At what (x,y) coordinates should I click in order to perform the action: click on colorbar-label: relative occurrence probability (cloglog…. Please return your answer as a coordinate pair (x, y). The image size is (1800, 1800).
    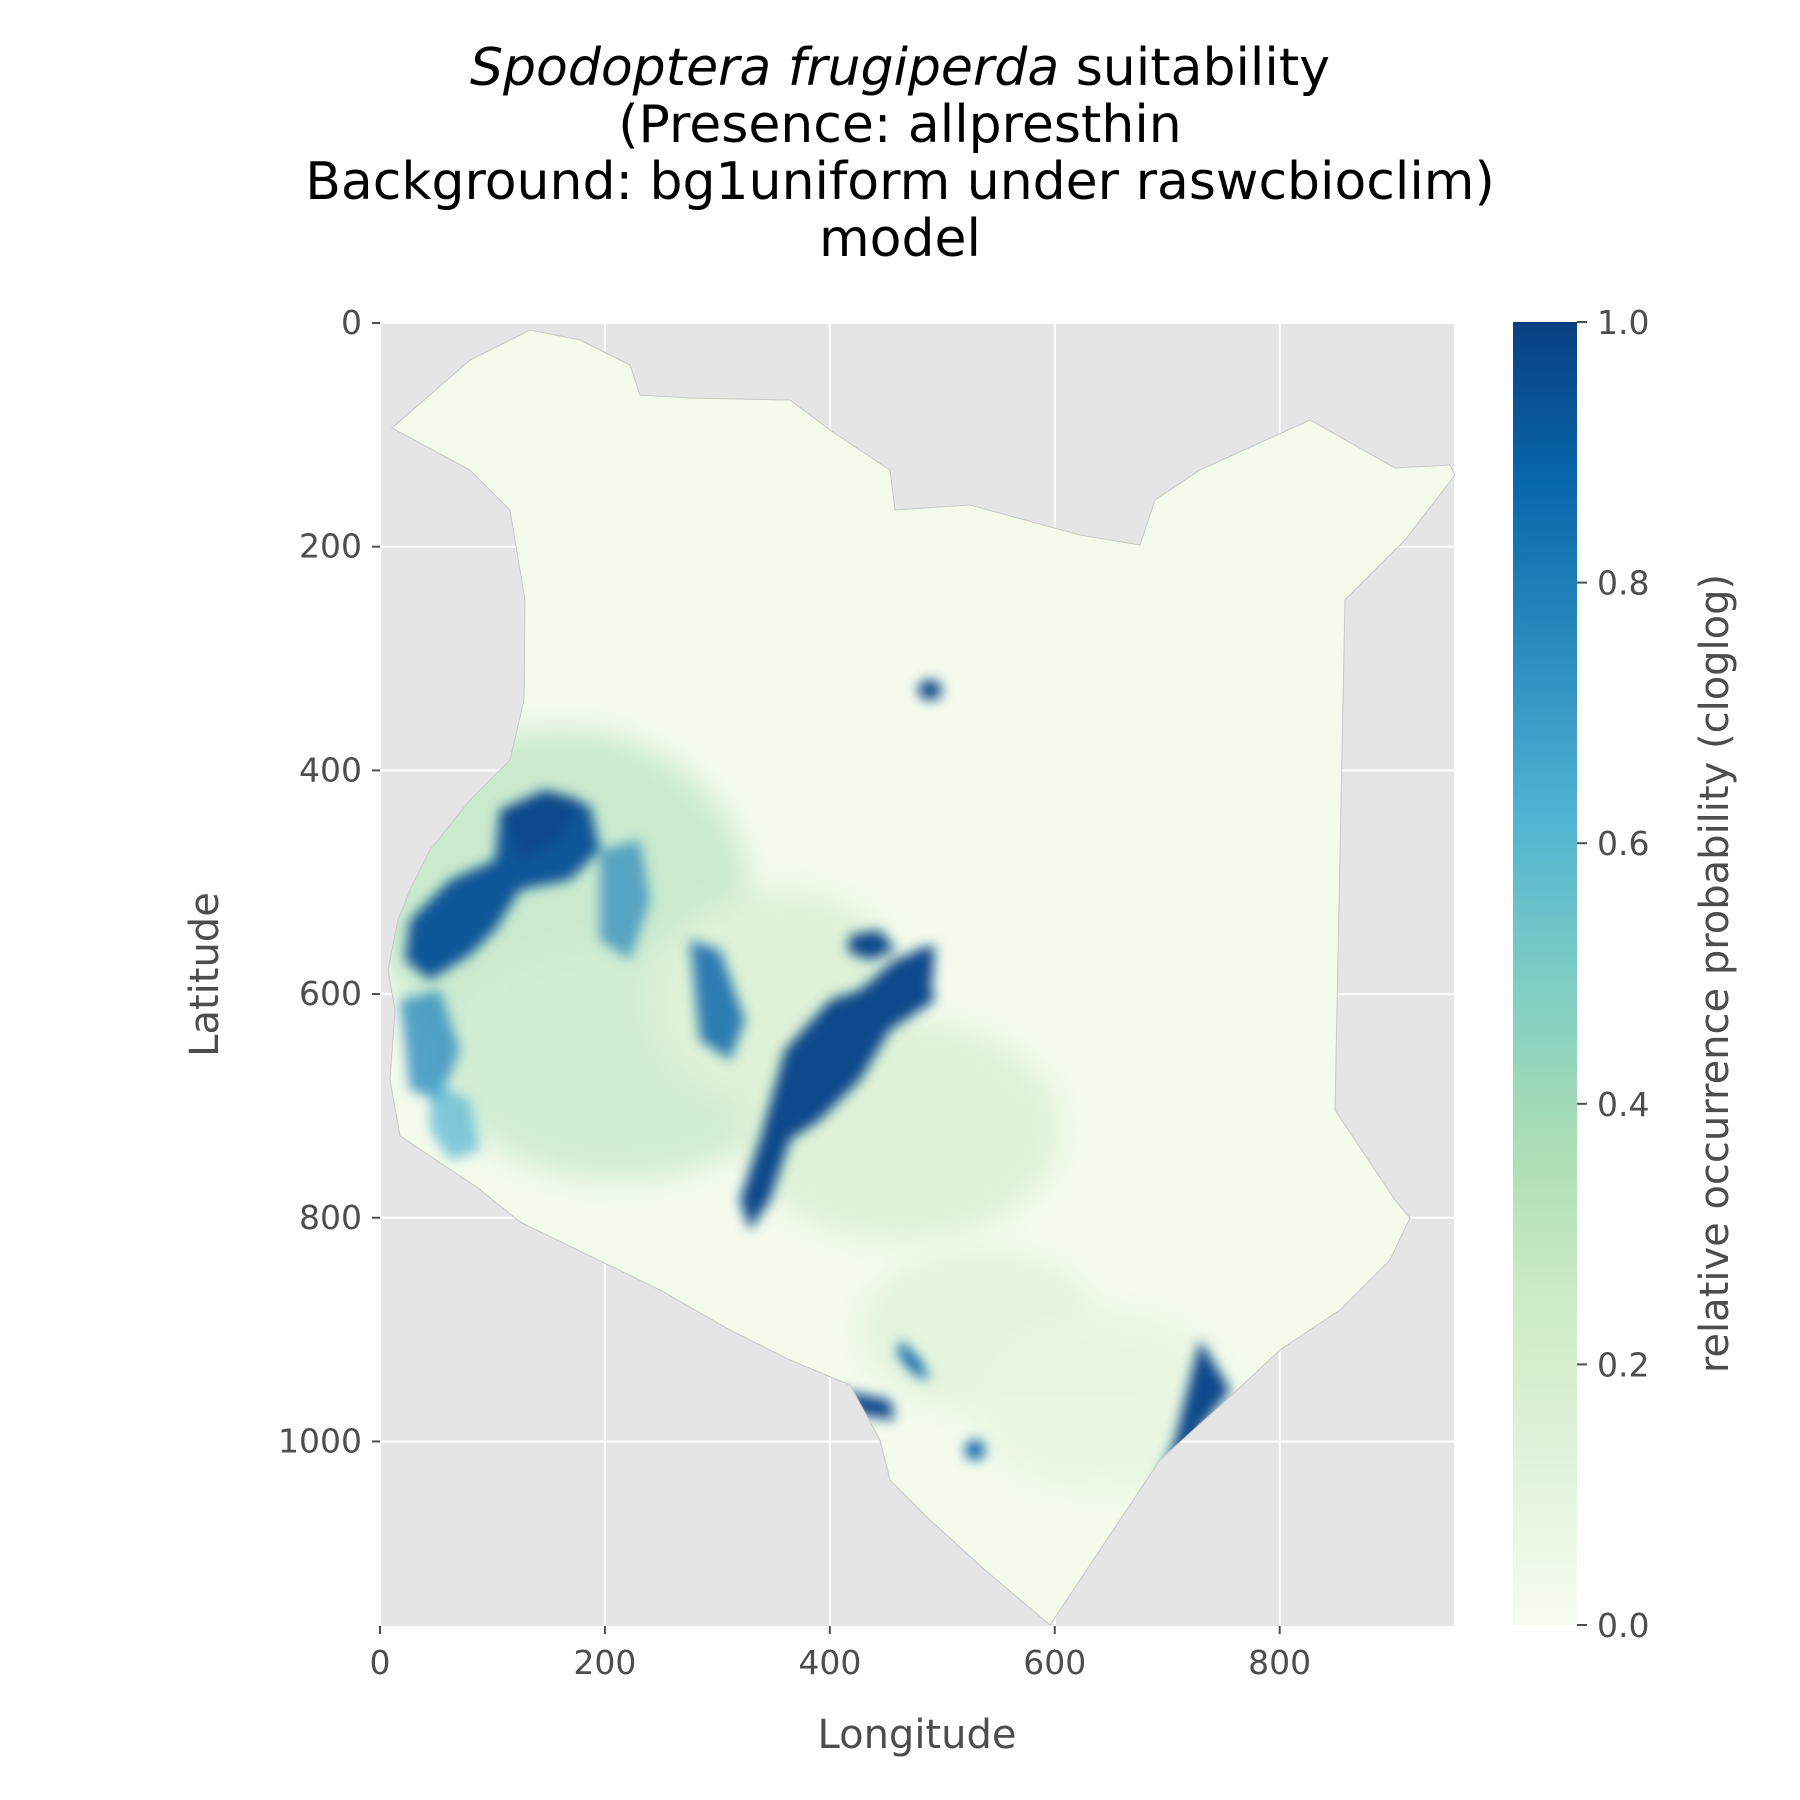
    Looking at the image, I should click on (1715, 973).